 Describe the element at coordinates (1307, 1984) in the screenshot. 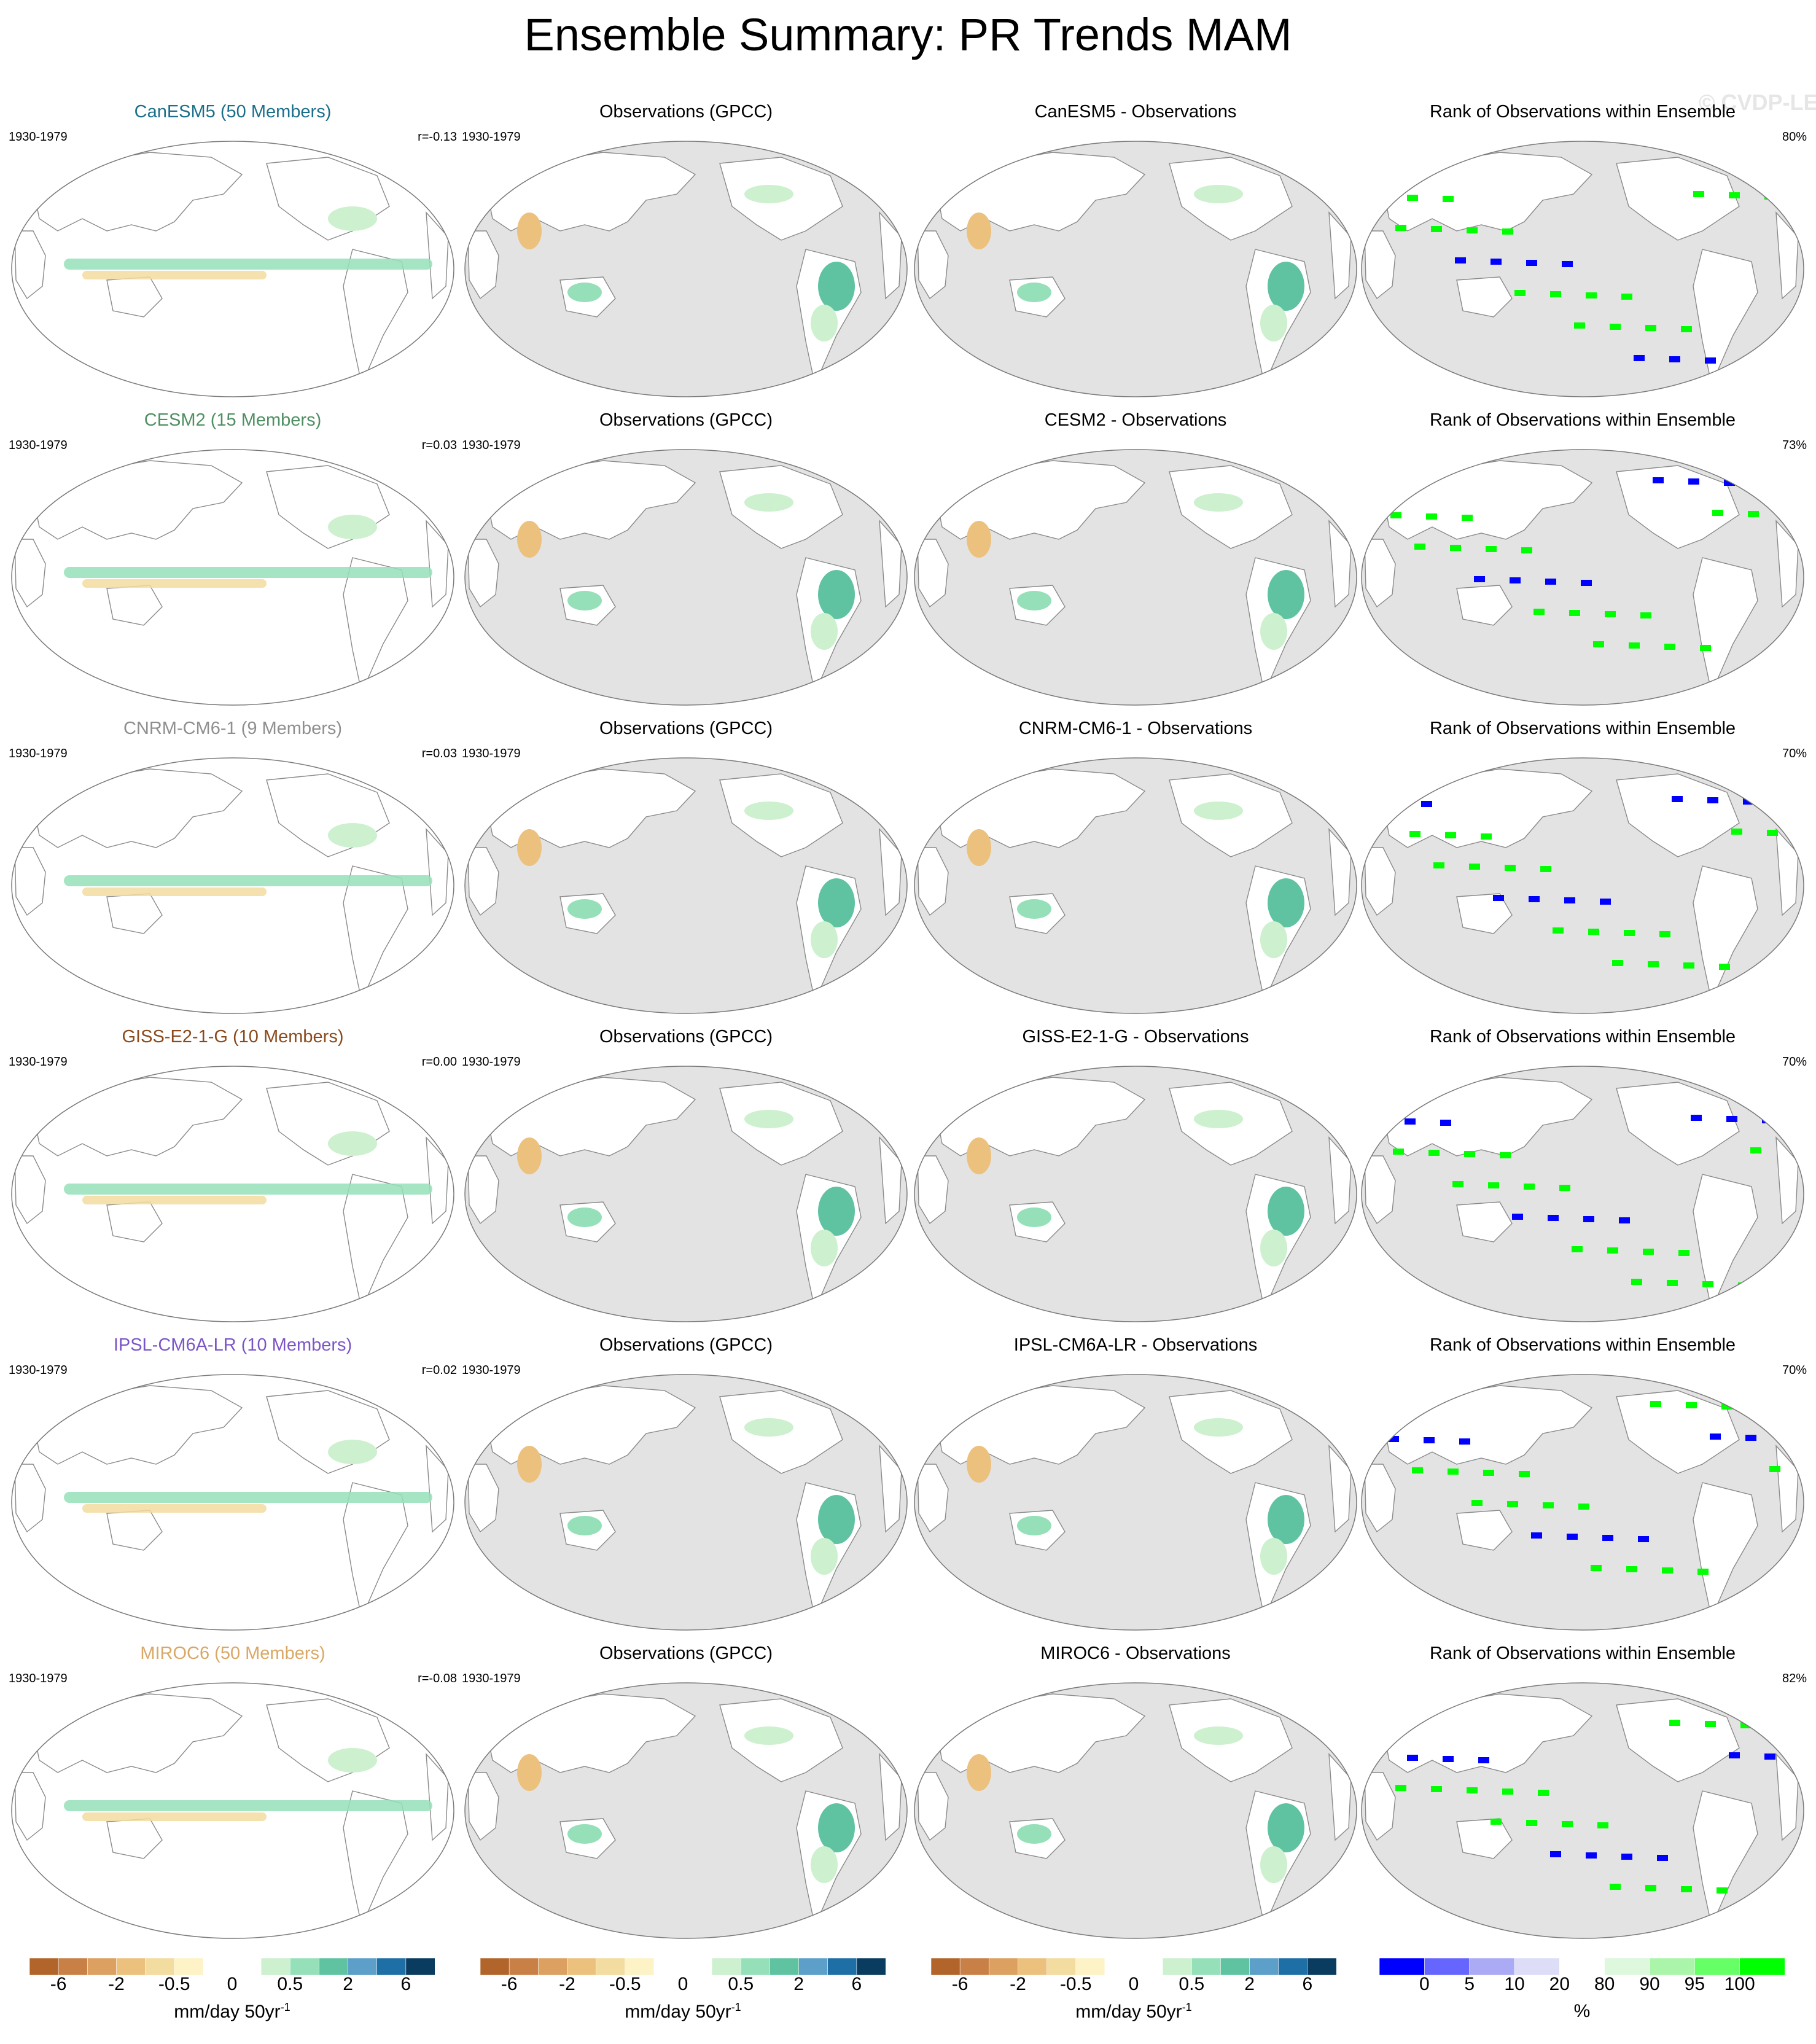

I see `colorbar-tick-label: 6` at that location.